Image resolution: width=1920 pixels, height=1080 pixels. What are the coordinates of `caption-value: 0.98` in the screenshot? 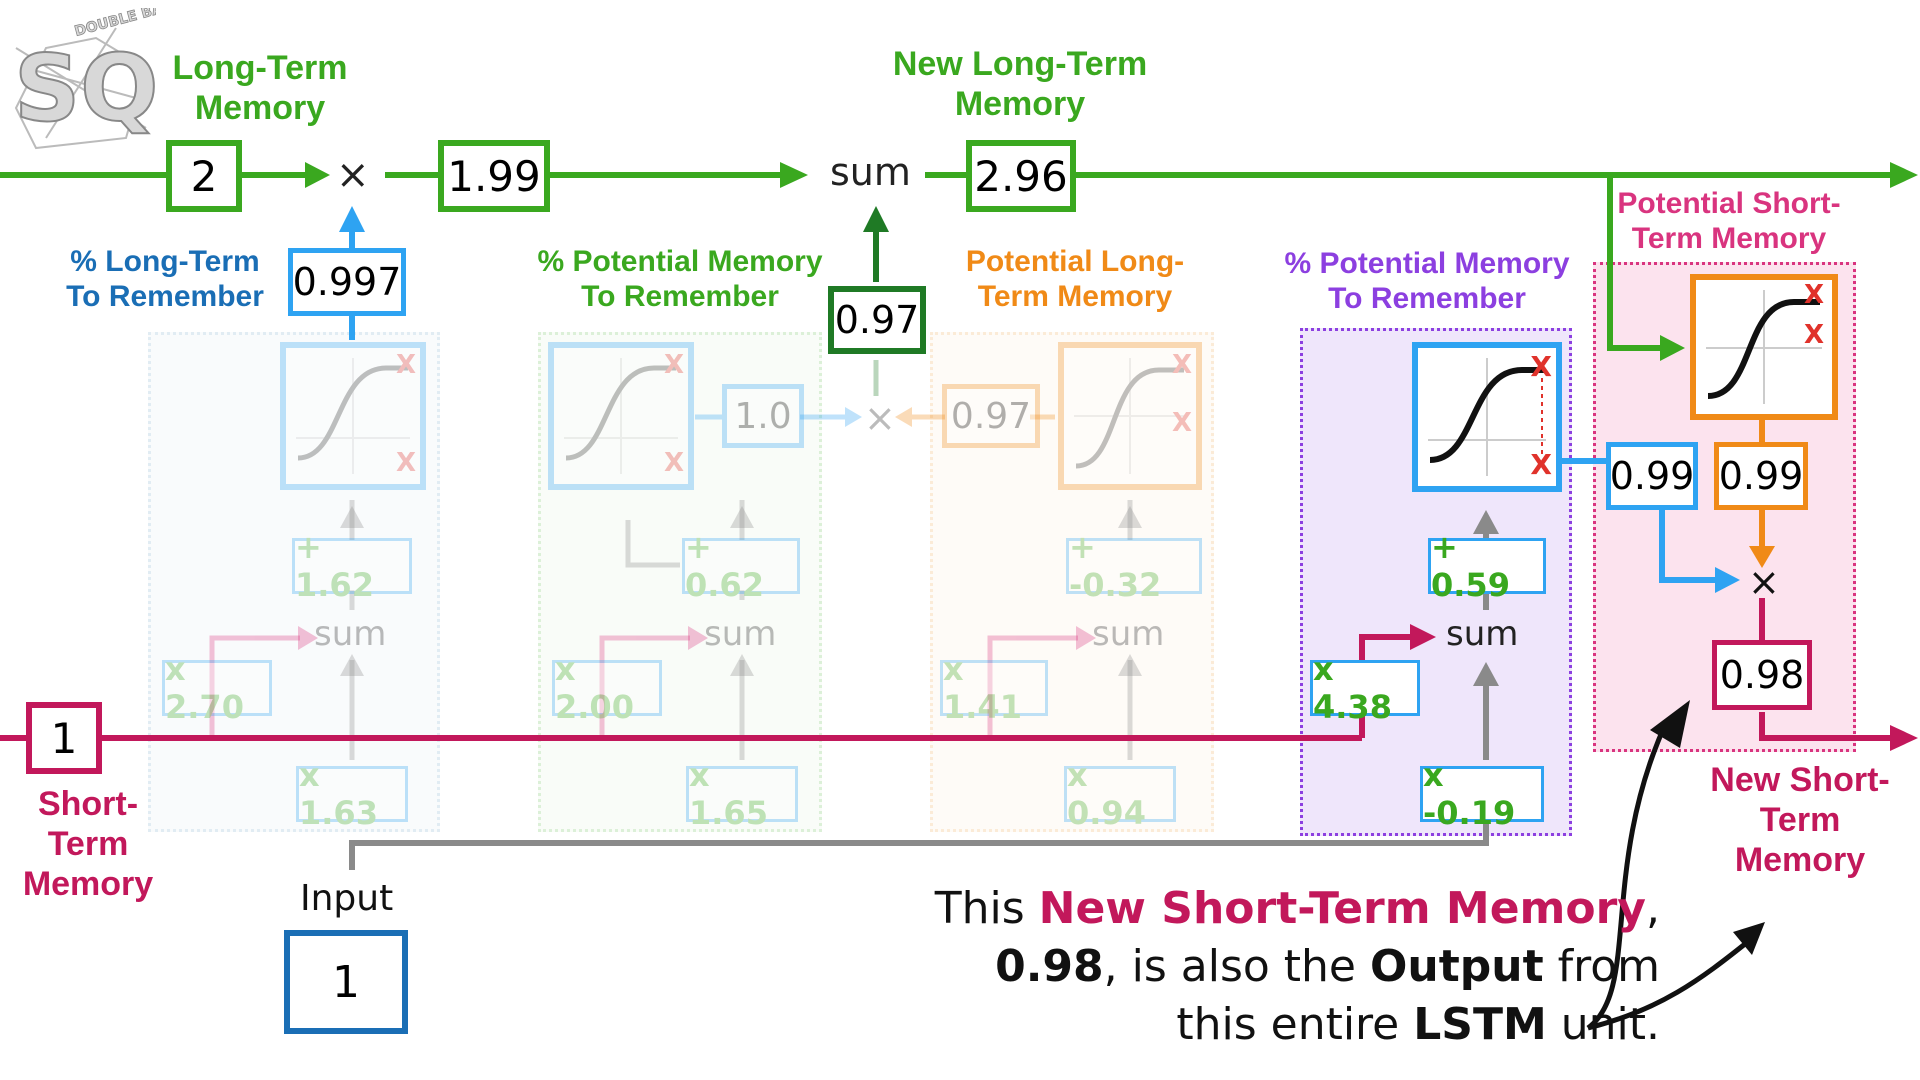 It's located at (1049, 966).